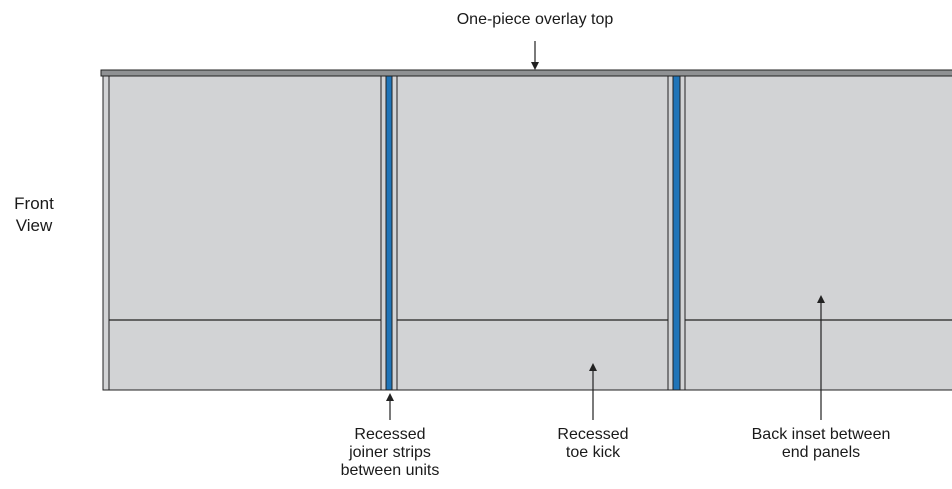  I want to click on joiner-strips-callout: Recessed joiner strips between units, so click(390, 453).